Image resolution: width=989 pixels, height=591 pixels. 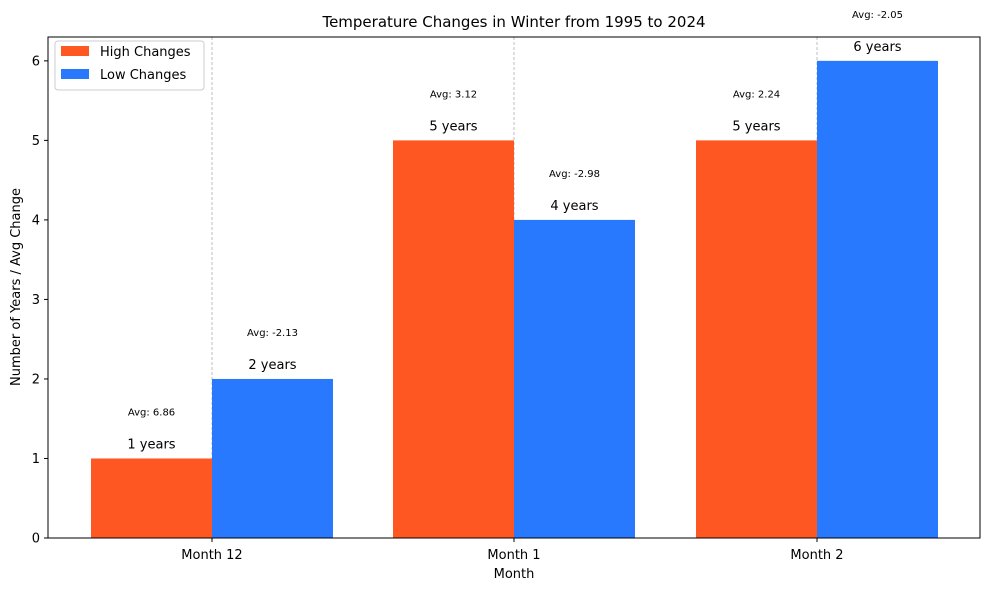 I want to click on bar-value-label: 6 years, so click(x=877, y=47).